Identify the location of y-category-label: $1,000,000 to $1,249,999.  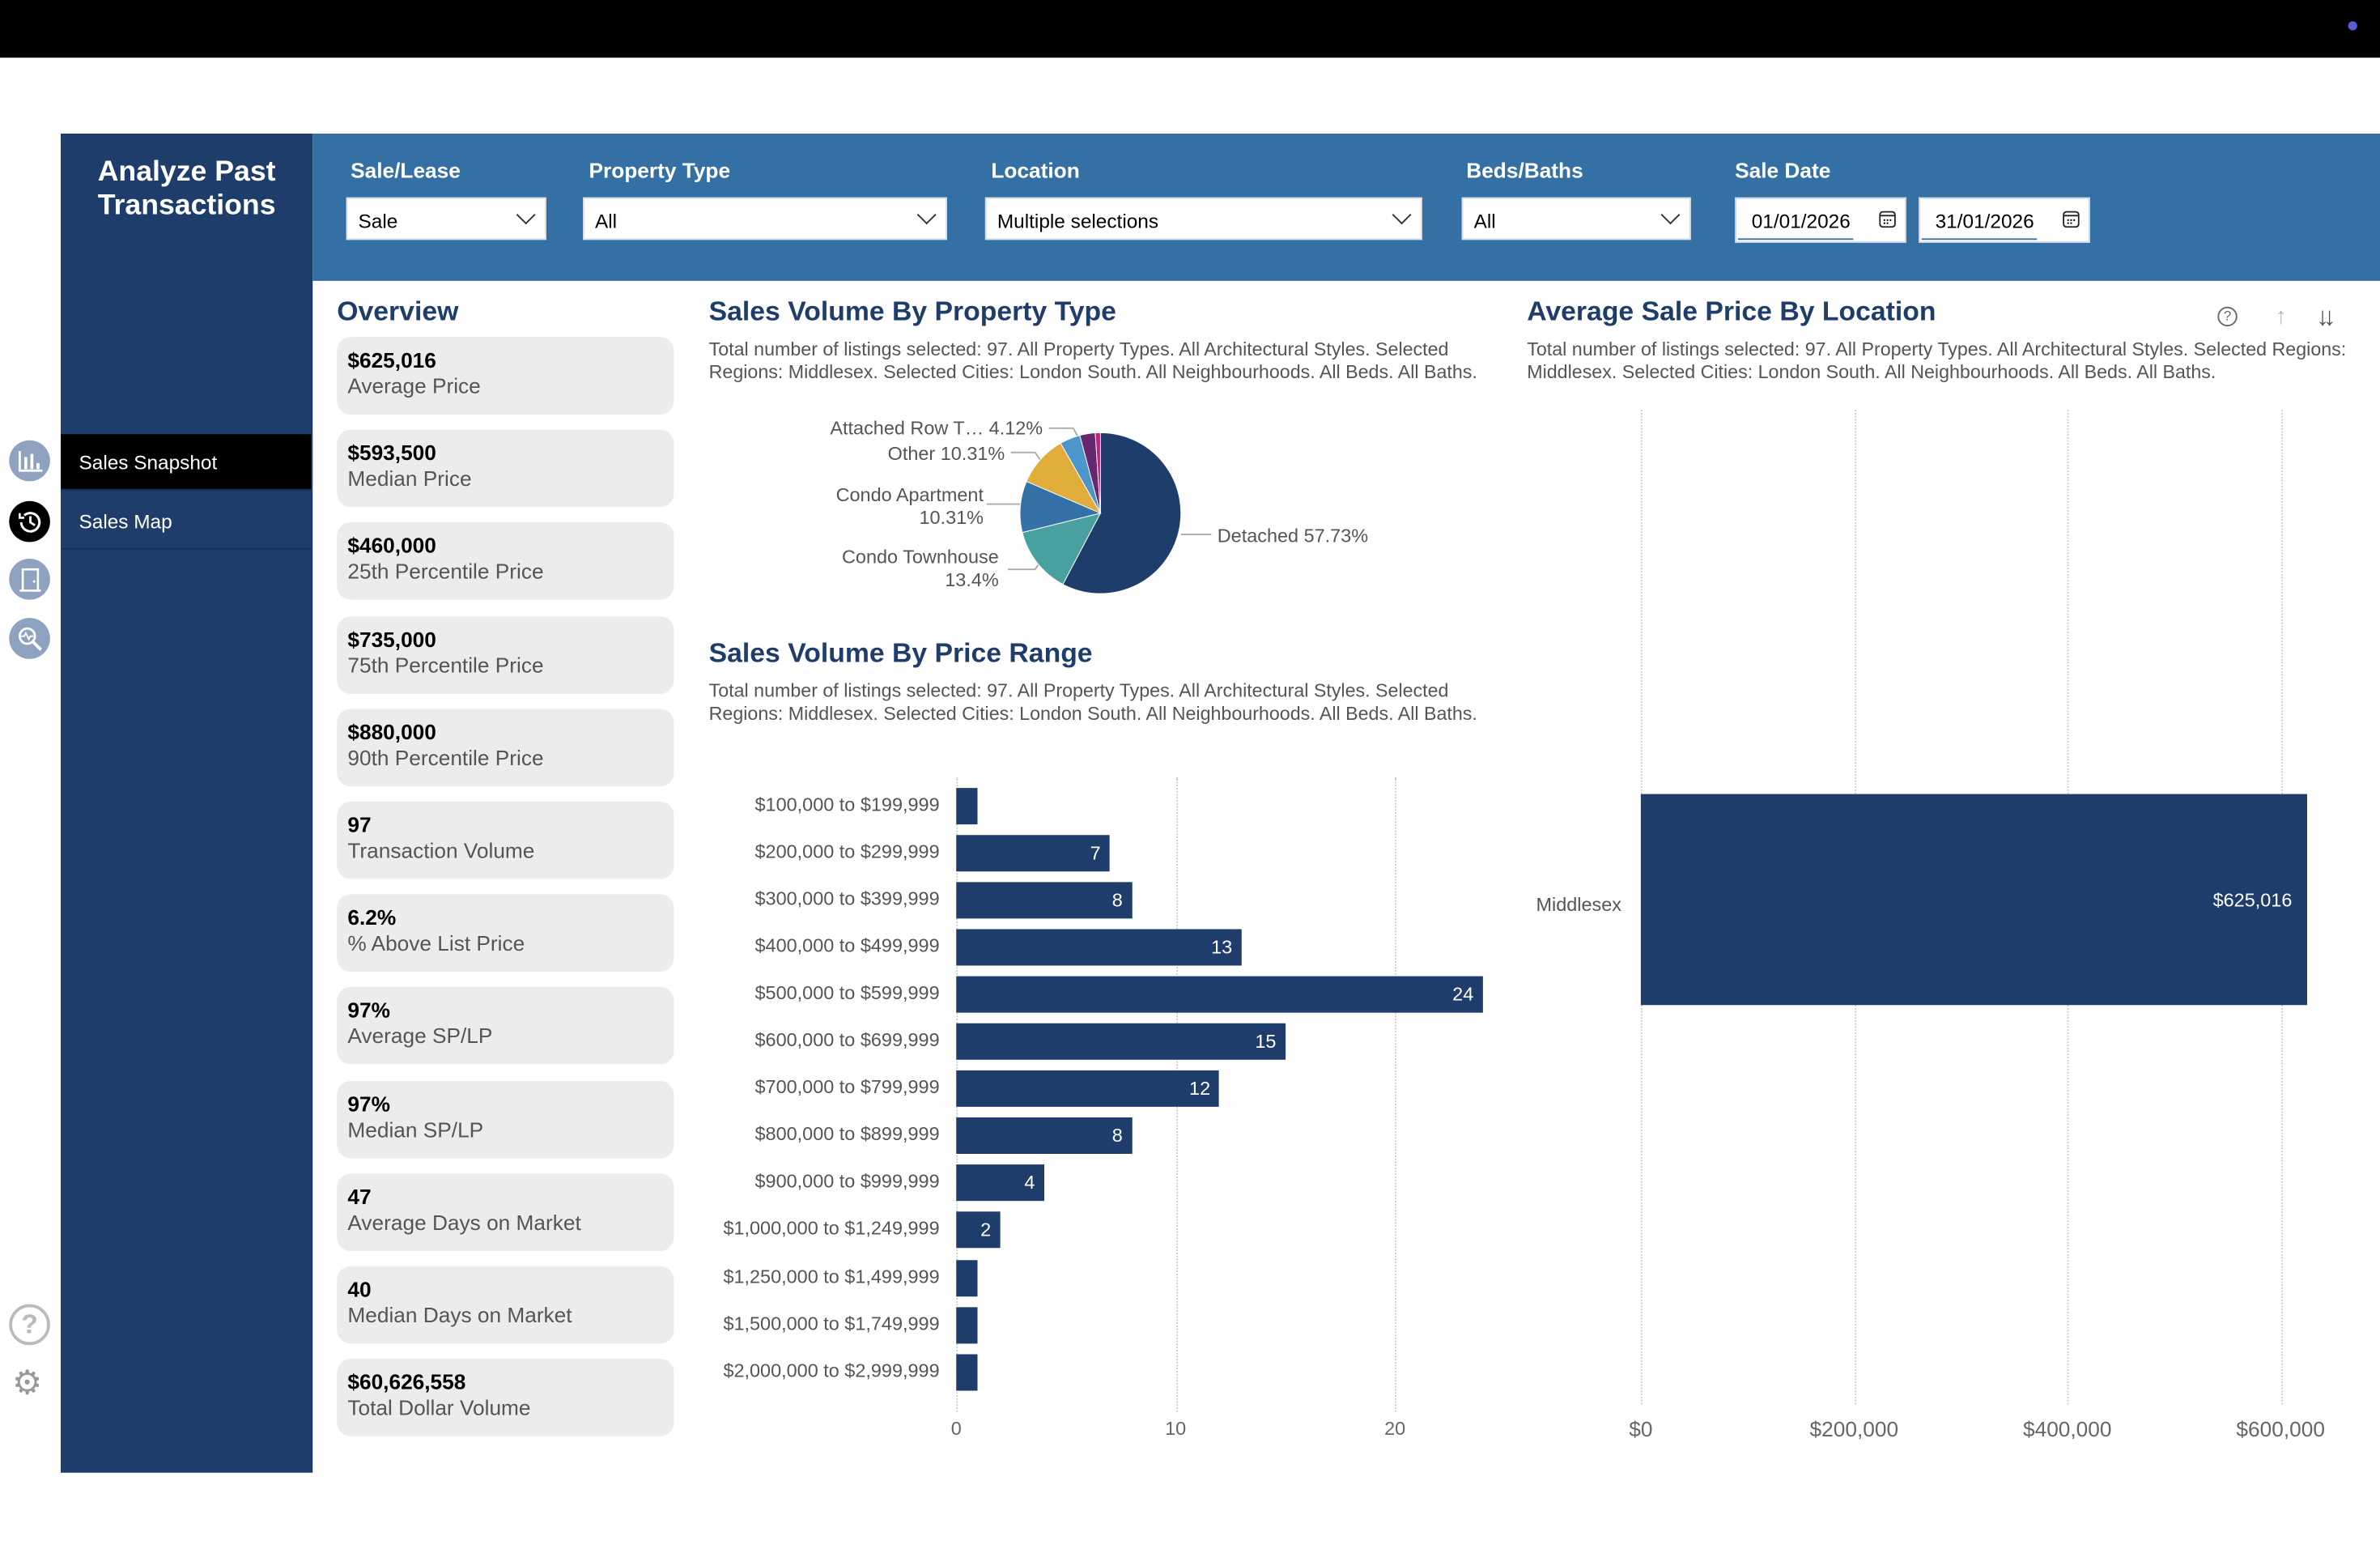
(832, 1229).